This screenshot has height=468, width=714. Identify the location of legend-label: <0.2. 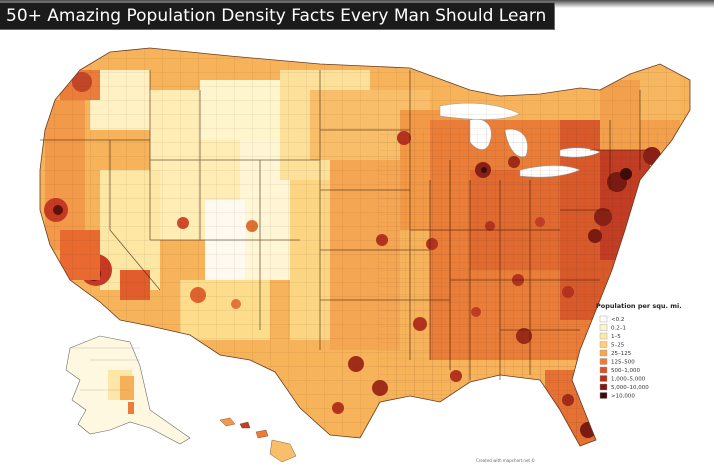
(617, 320).